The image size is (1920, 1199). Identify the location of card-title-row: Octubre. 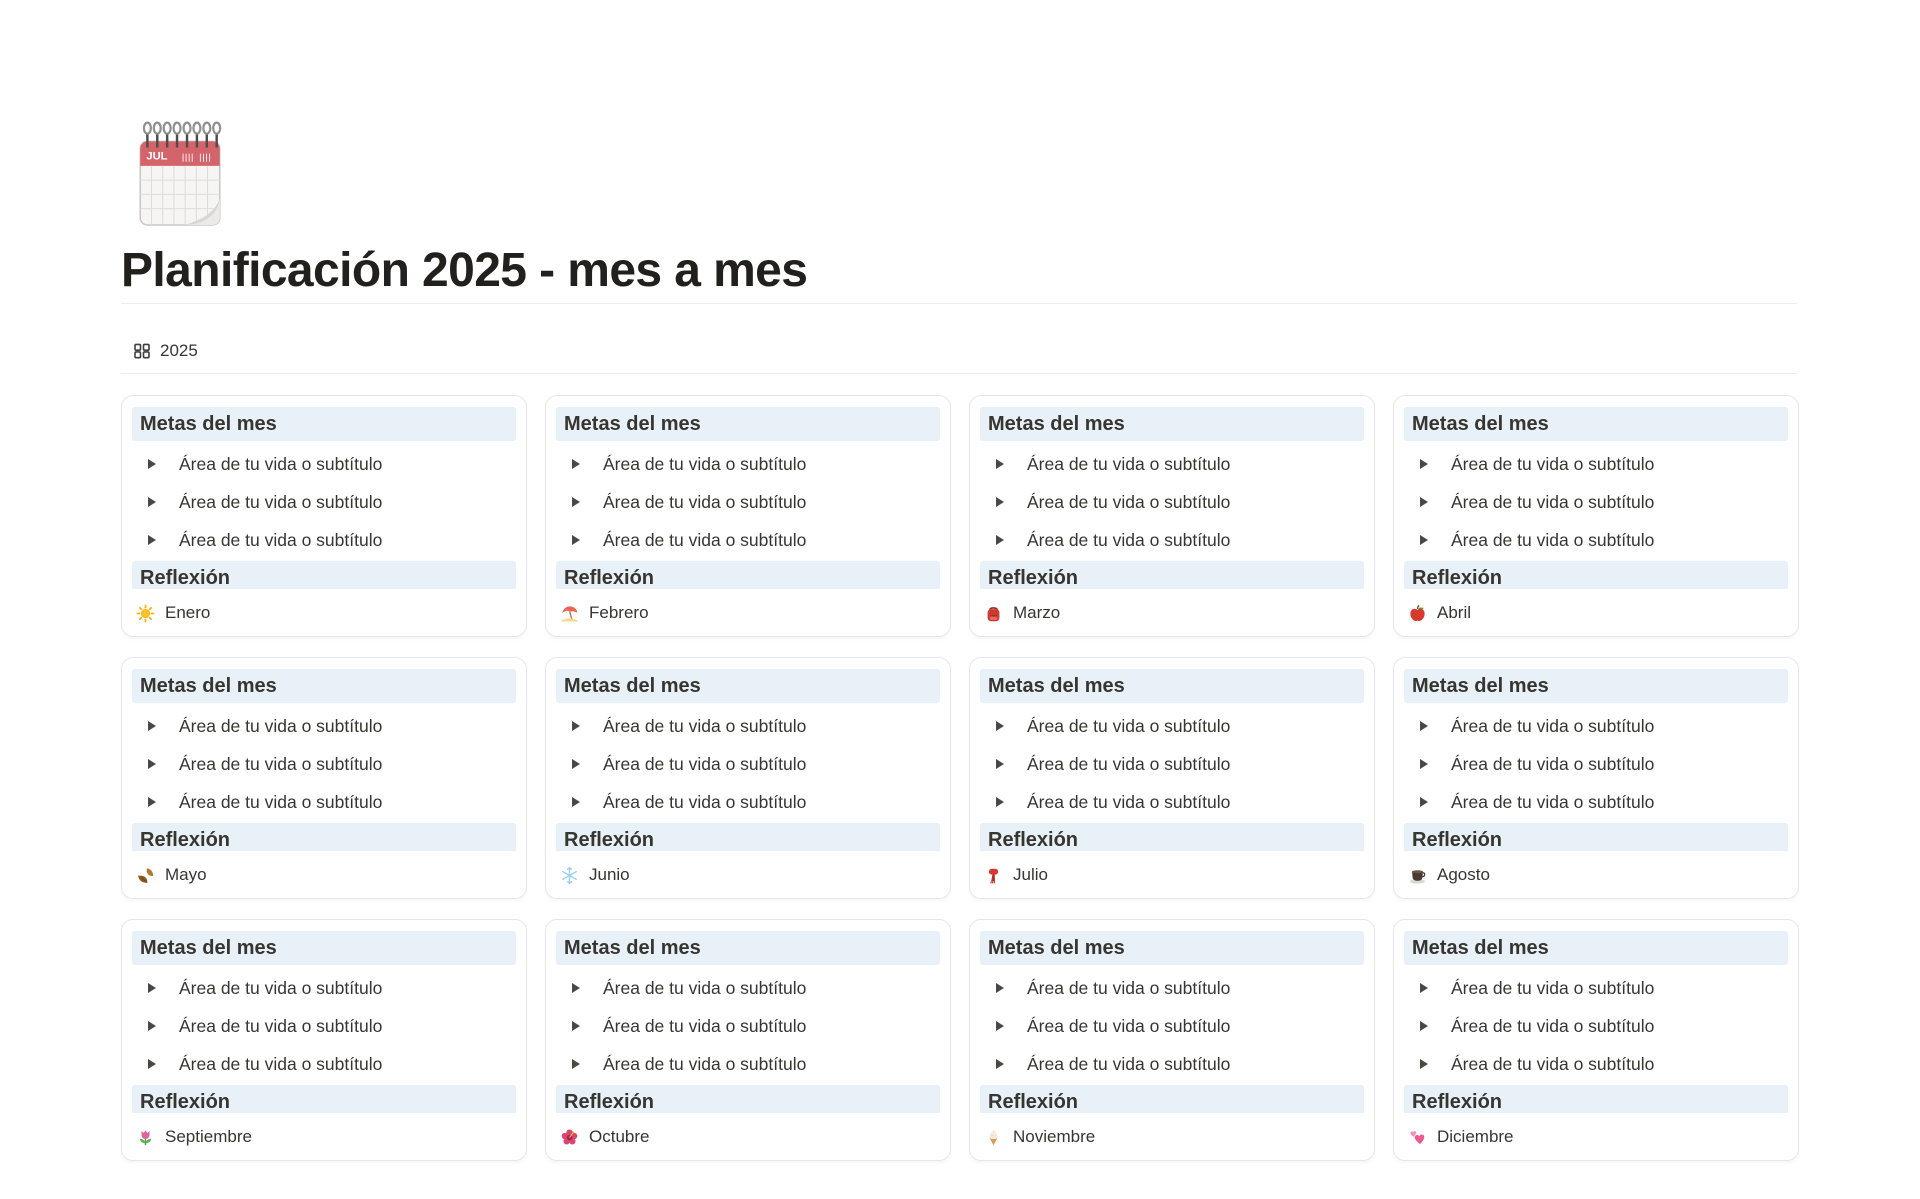
(748, 1136).